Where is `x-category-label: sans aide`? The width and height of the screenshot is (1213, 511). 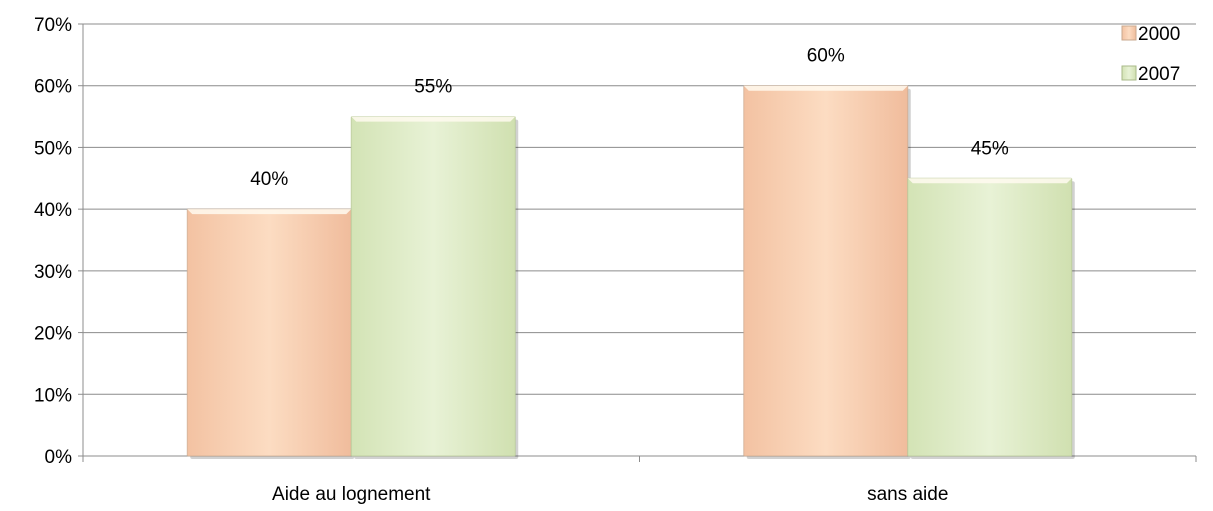 x-category-label: sans aide is located at coordinates (907, 494).